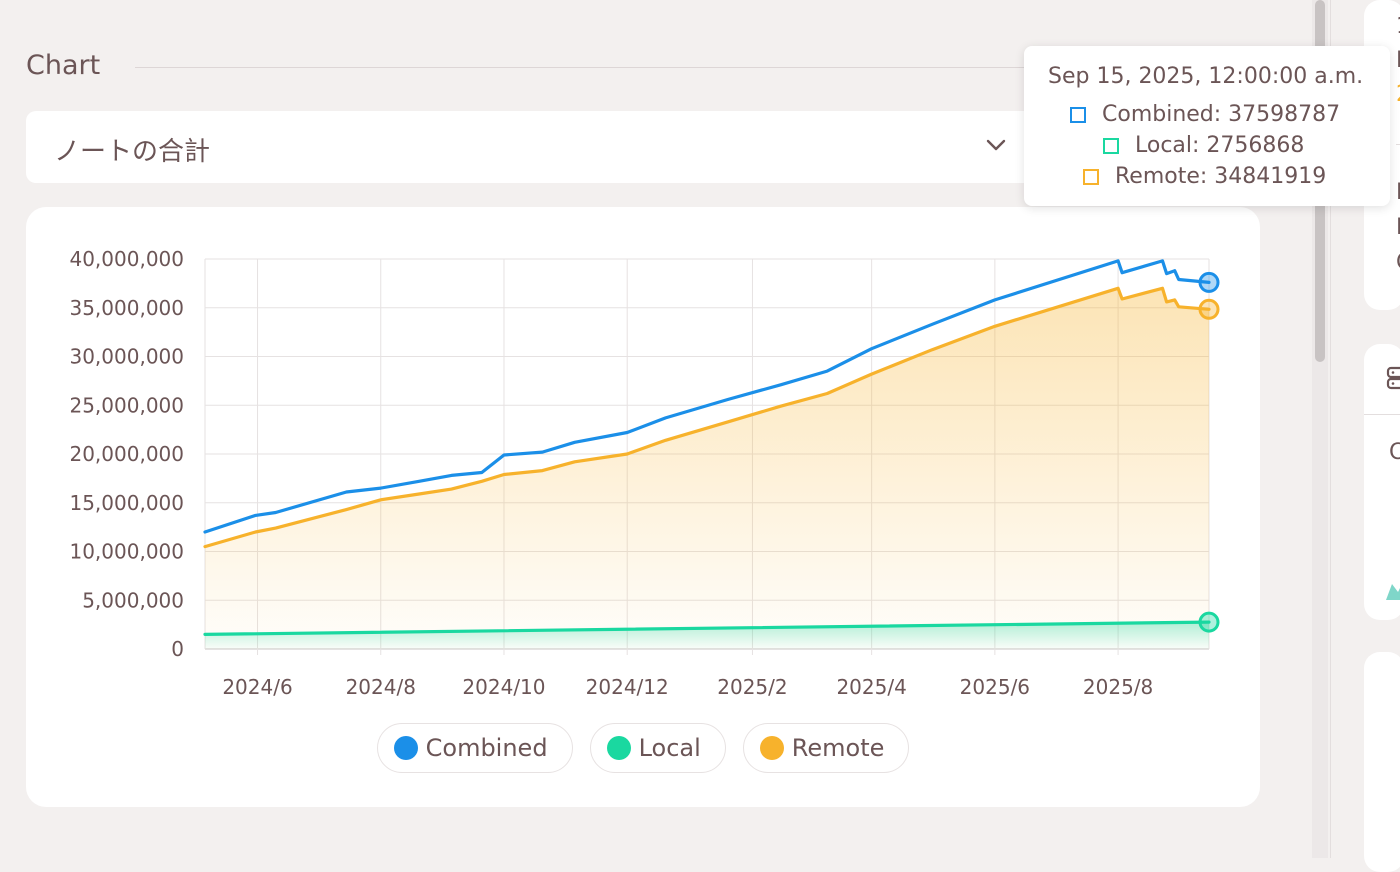 The width and height of the screenshot is (1400, 872). I want to click on tooltip-row-combined: Combined: 37598787, so click(1205, 114).